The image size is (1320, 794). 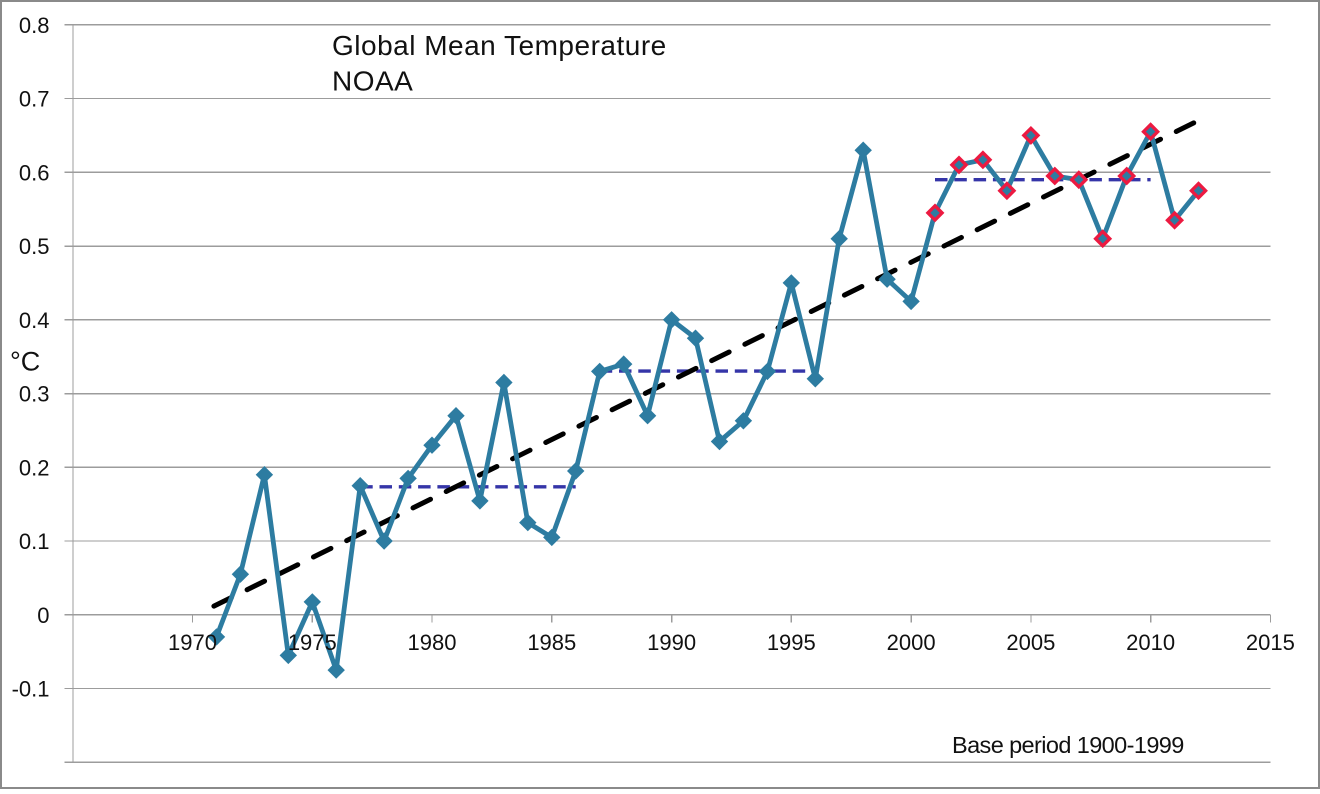 I want to click on svg-text: 1970, so click(x=192, y=642).